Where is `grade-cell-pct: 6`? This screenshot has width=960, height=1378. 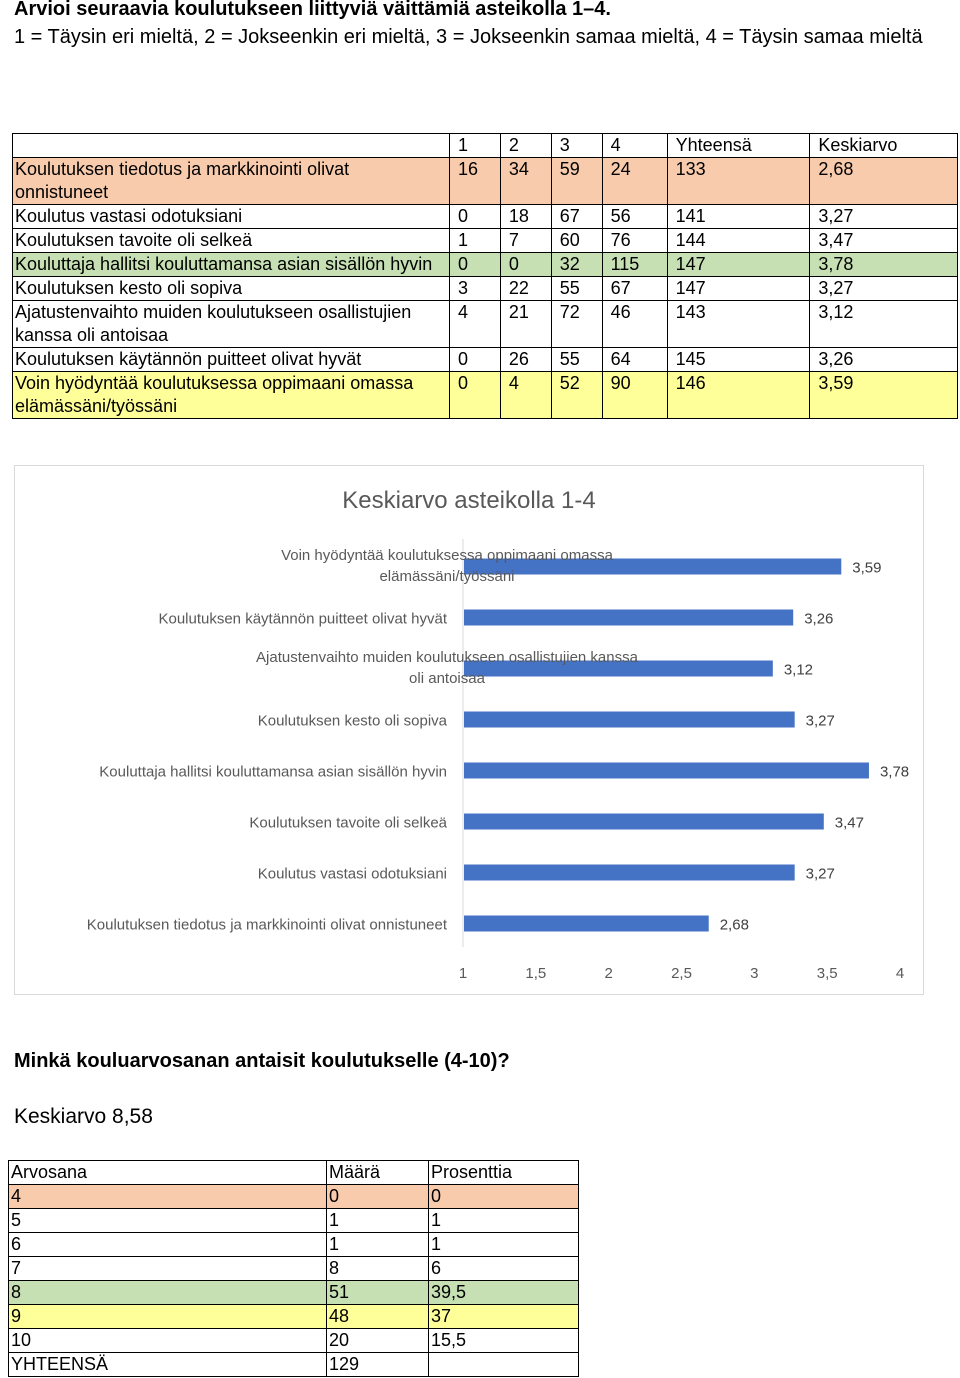
grade-cell-pct: 6 is located at coordinates (503, 1268).